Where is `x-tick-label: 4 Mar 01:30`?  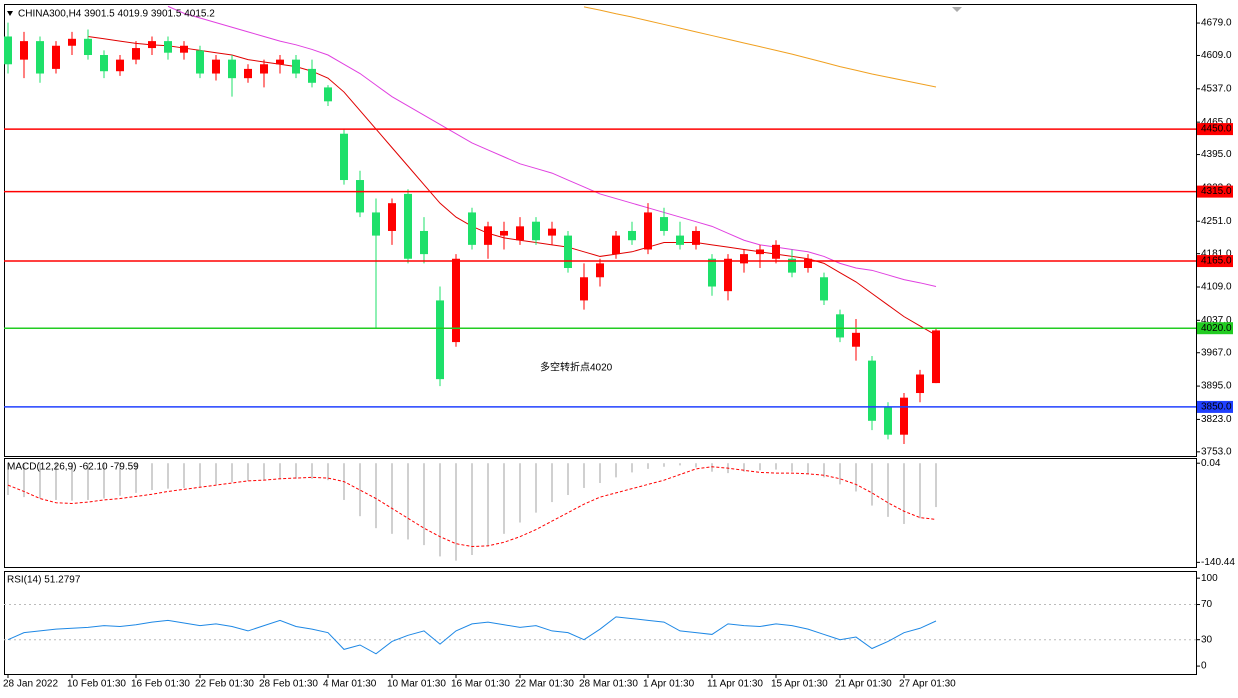
x-tick-label: 4 Mar 01:30 is located at coordinates (350, 684).